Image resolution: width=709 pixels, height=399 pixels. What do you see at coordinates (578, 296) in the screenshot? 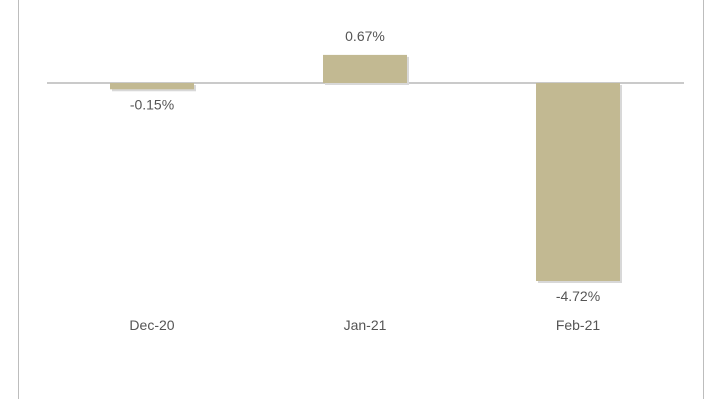
I see `value-label-feb-21: -4.72%` at bounding box center [578, 296].